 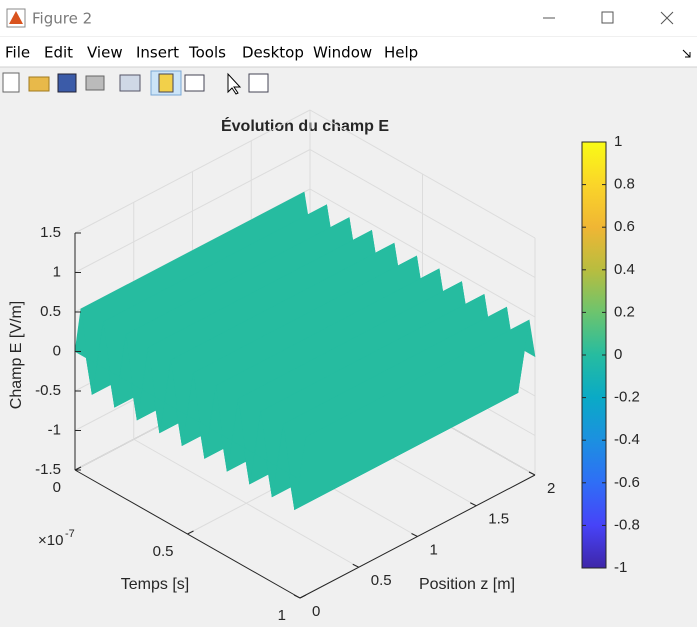 I want to click on x-tick-label: 0, so click(x=316, y=611).